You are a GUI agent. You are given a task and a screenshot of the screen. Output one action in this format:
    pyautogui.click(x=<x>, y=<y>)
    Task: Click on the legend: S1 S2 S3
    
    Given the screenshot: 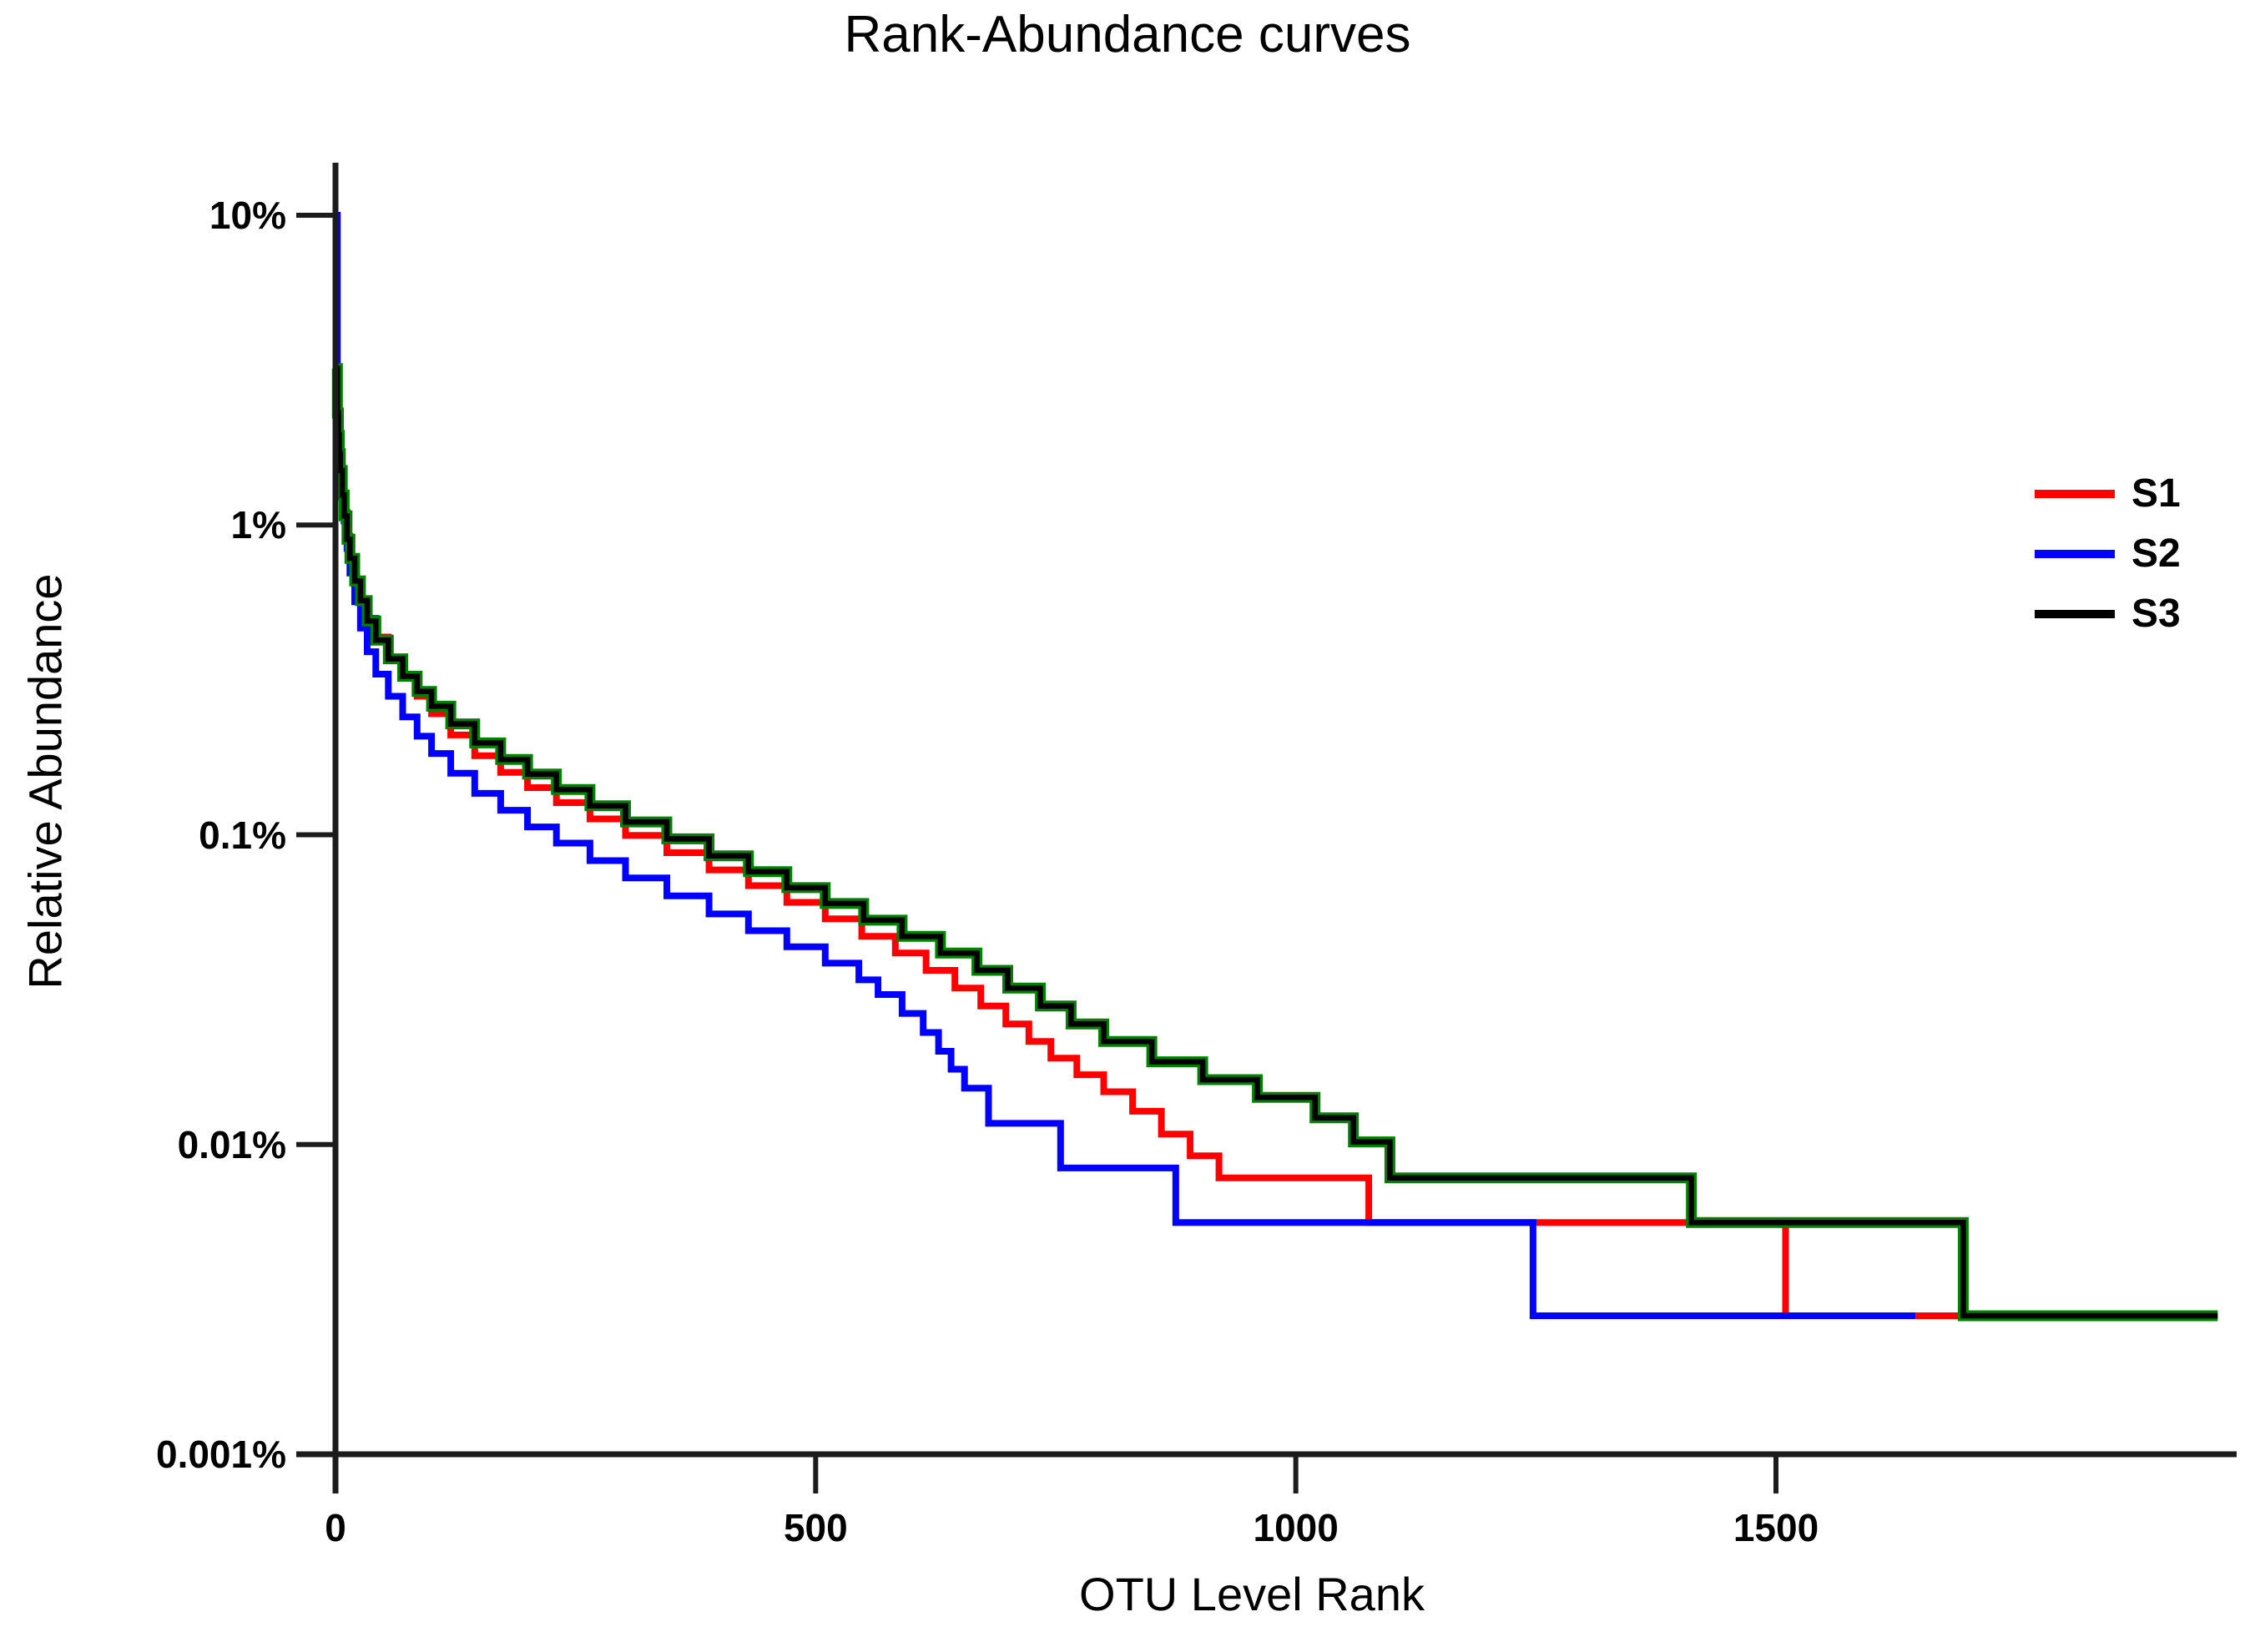 What is the action you would take?
    pyautogui.click(x=2108, y=554)
    